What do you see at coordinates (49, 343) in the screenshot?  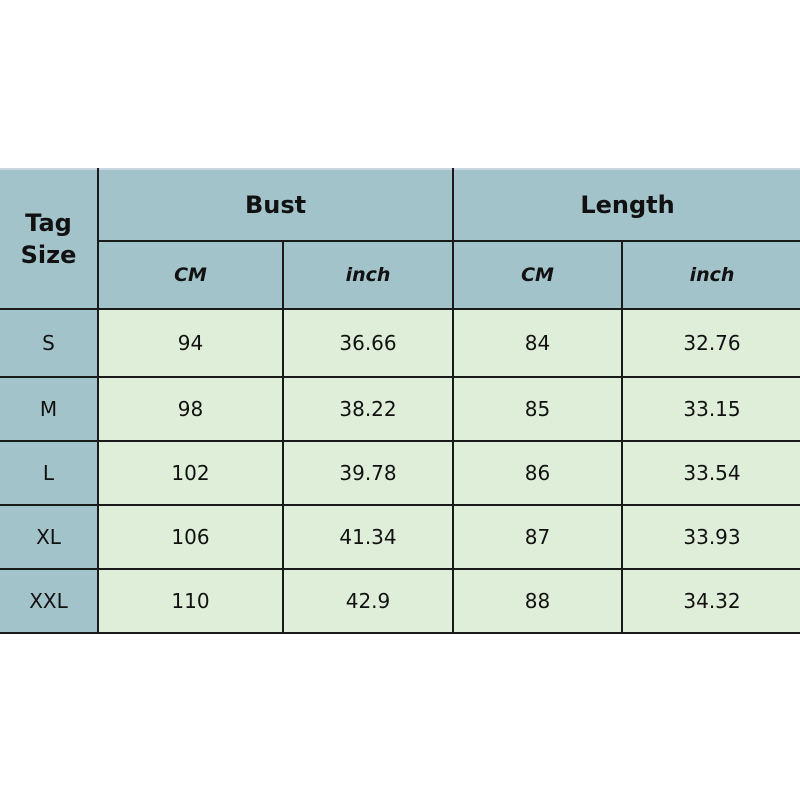 I see `size-cell: S` at bounding box center [49, 343].